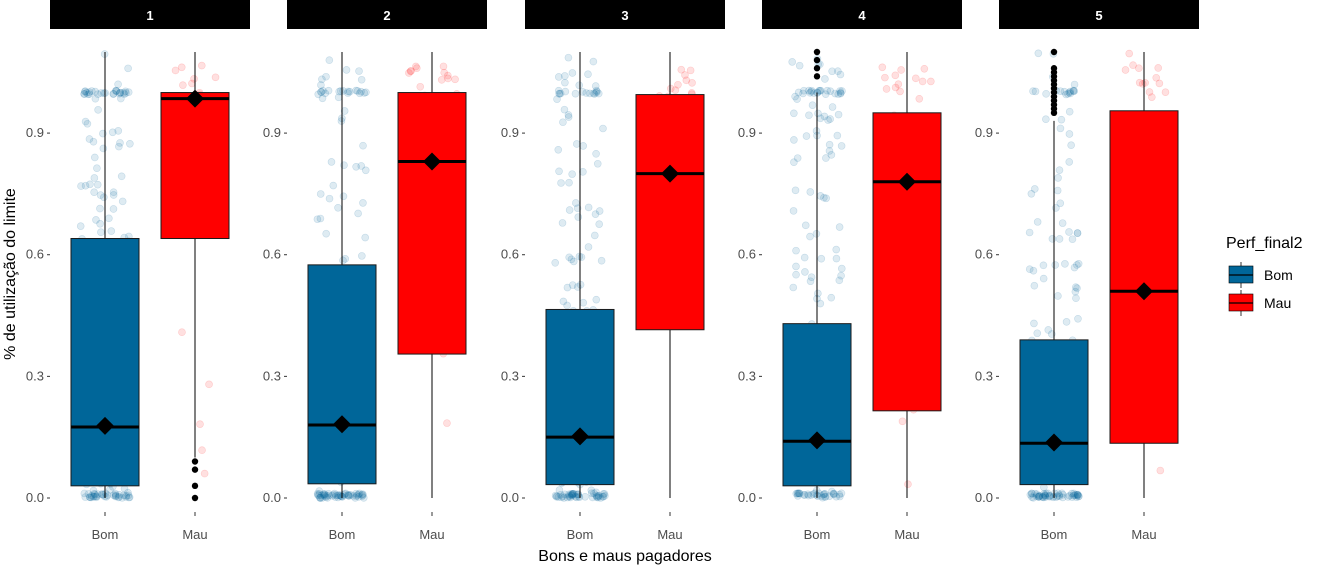 This screenshot has height=566, width=1322. What do you see at coordinates (272, 254) in the screenshot?
I see `y-tick-label: 0.6` at bounding box center [272, 254].